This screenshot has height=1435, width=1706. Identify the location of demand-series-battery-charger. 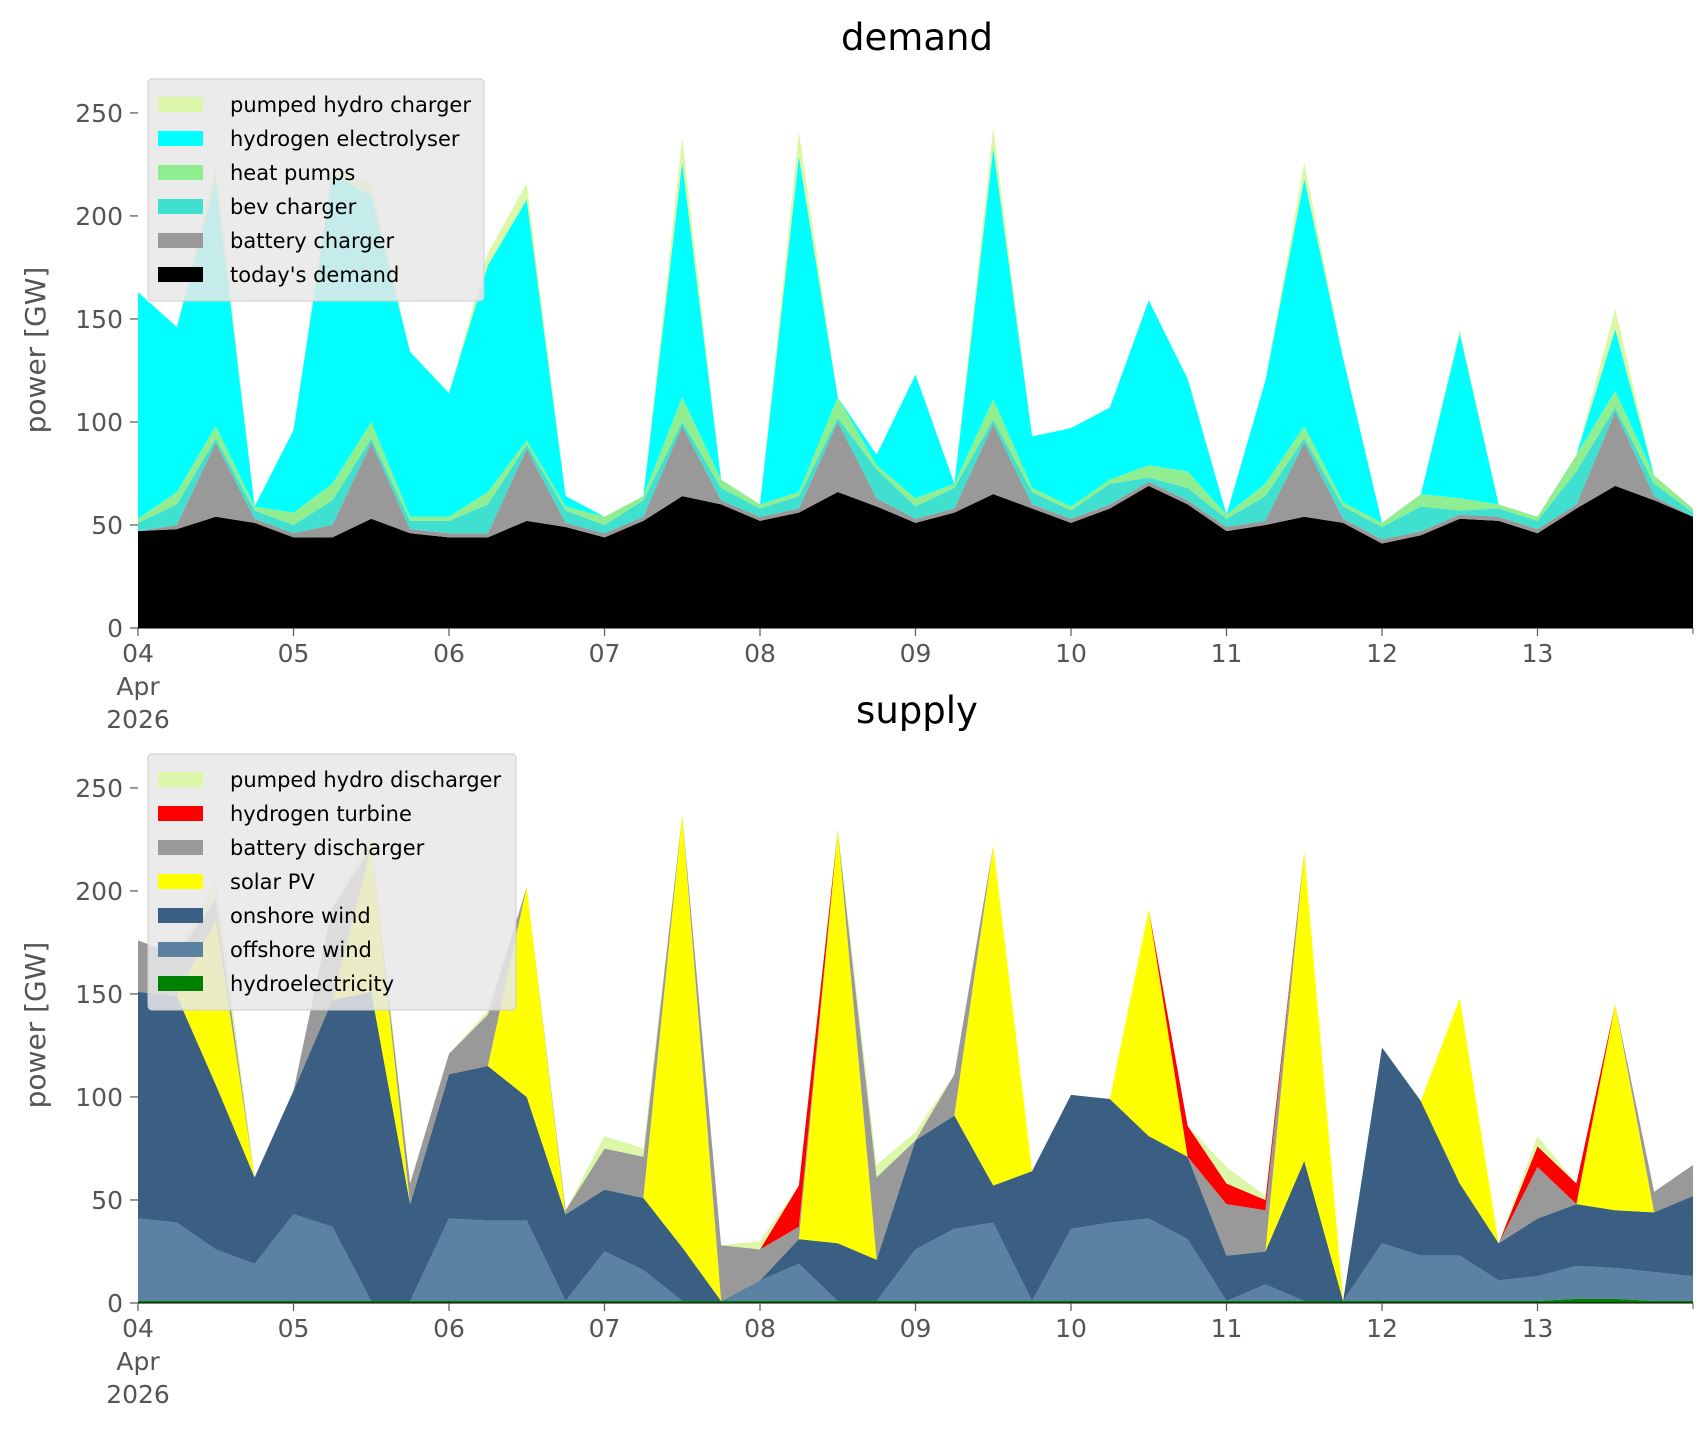
(915, 477).